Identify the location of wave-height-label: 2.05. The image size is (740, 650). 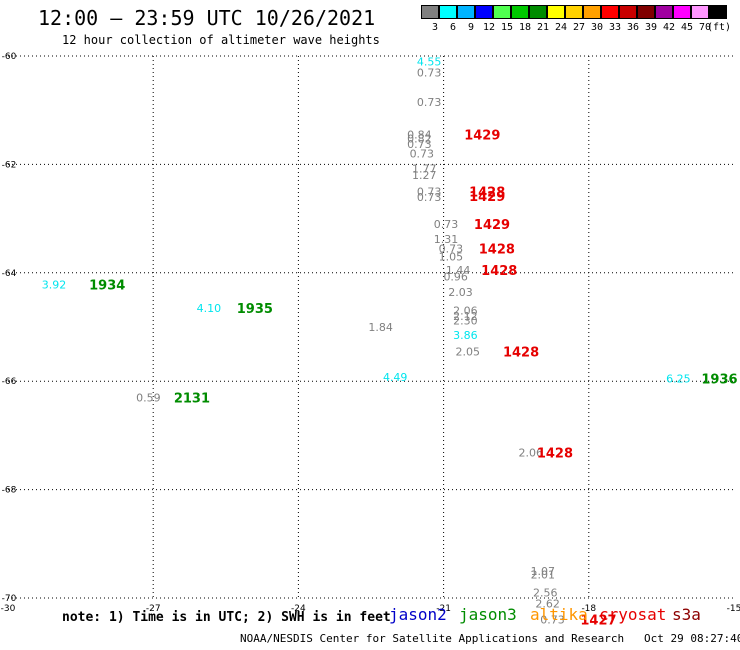
(468, 351).